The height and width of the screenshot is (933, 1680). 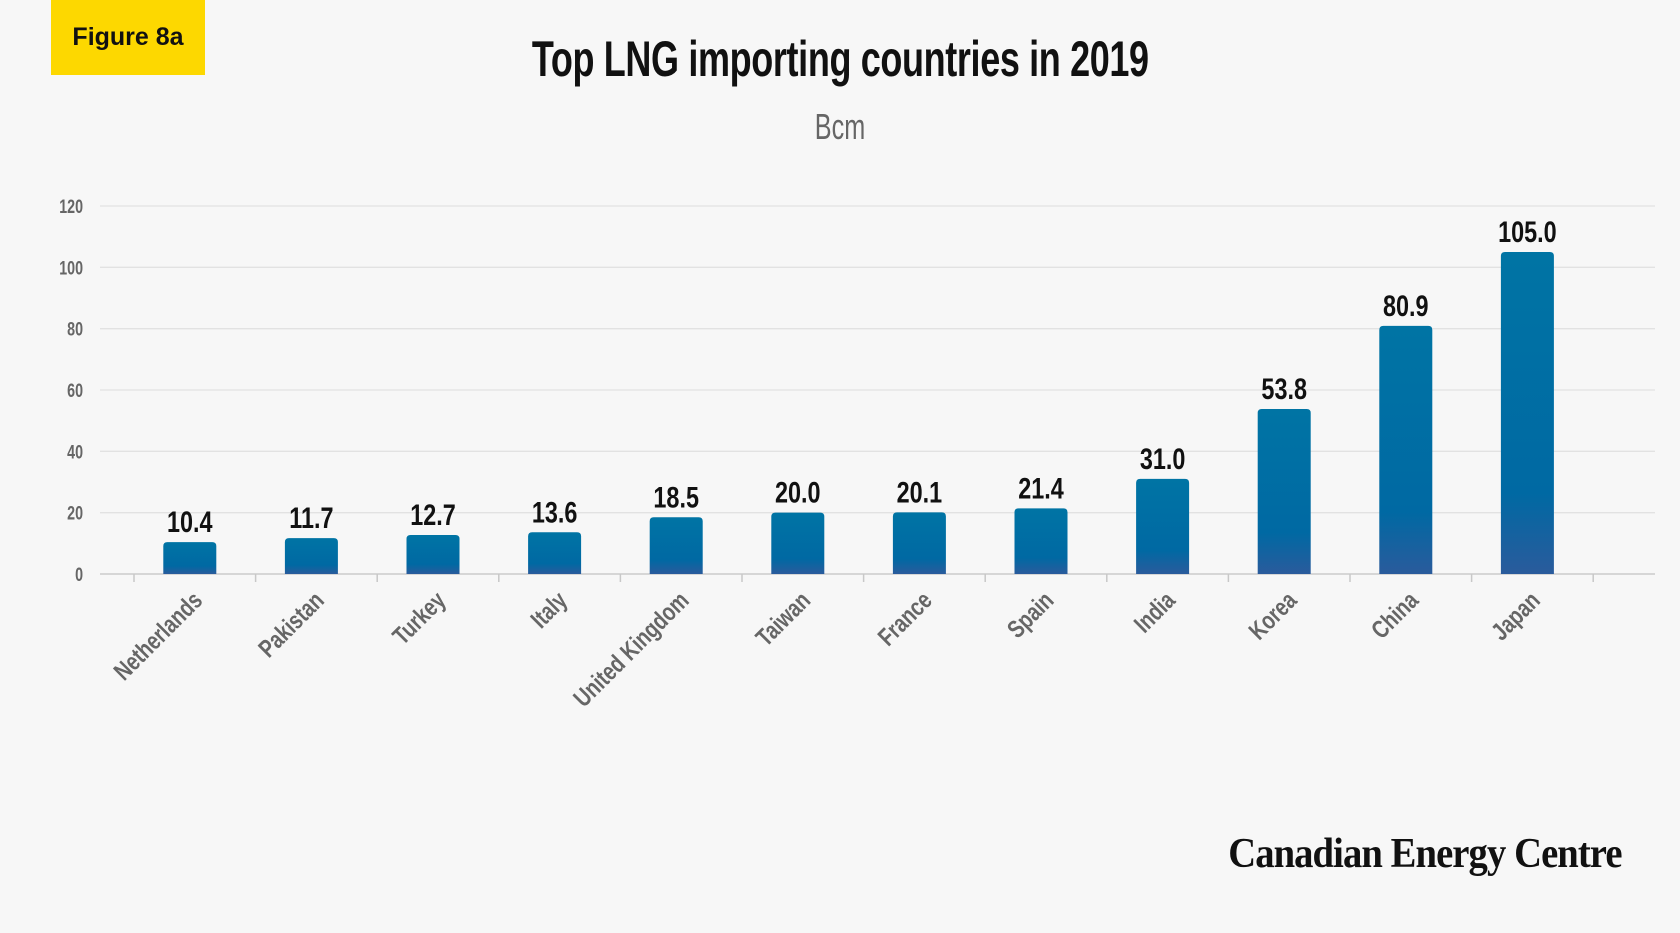 What do you see at coordinates (419, 618) in the screenshot?
I see `x-tick-label: Turkey` at bounding box center [419, 618].